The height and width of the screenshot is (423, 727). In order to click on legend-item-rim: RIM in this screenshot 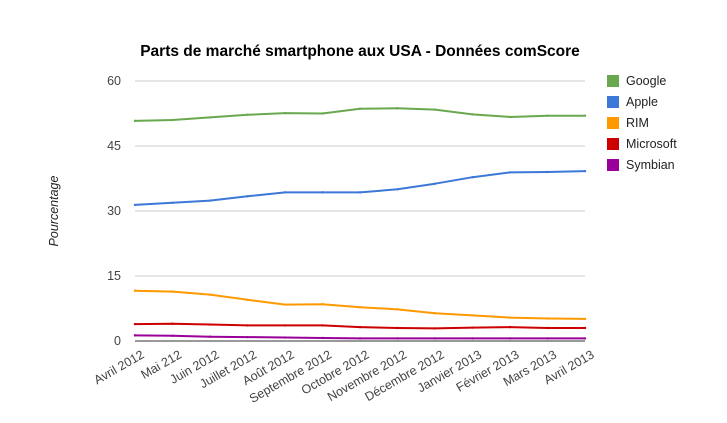, I will do `click(628, 123)`.